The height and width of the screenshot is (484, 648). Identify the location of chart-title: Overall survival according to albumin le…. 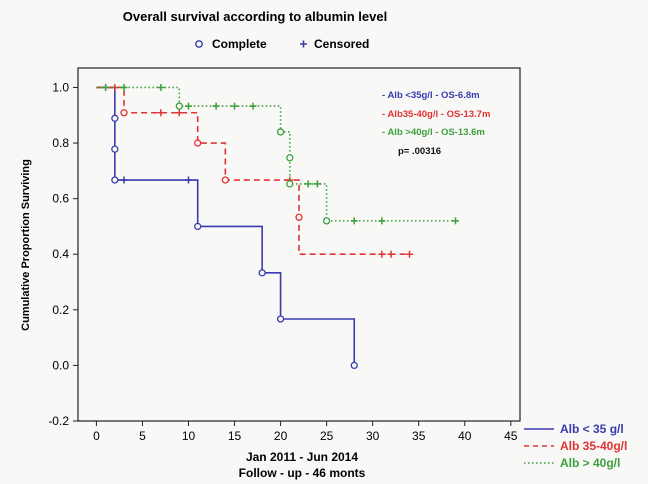
(255, 16).